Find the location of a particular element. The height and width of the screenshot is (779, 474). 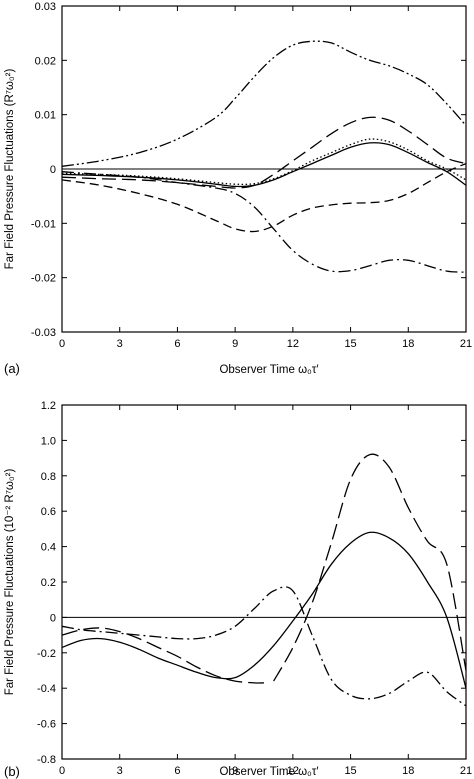

y-tick-label: 0.4 is located at coordinates (48, 548).